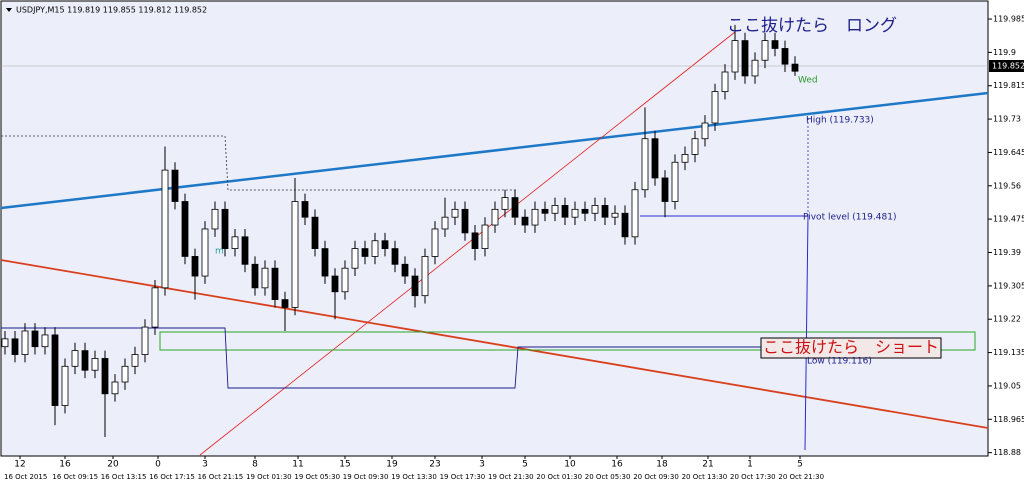 The height and width of the screenshot is (483, 1024). I want to click on y-tick-label: 119.305, so click(1008, 285).